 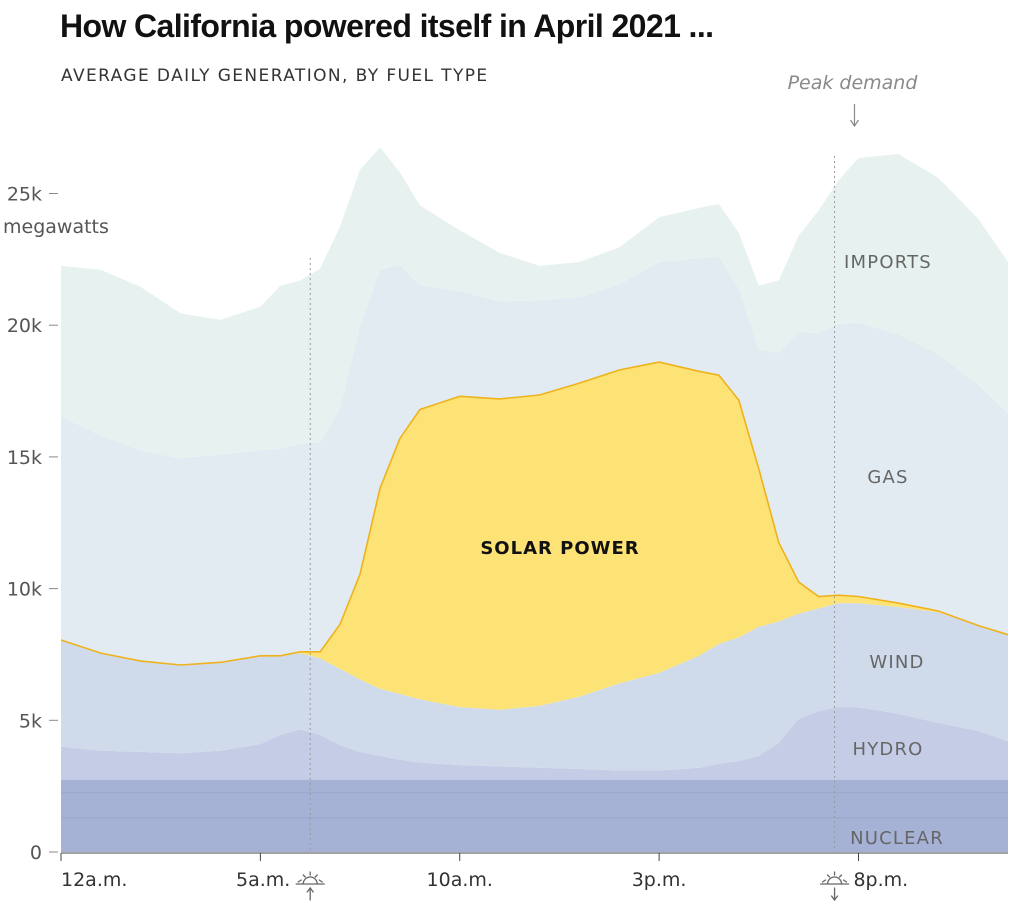 I want to click on x-tick-label: 5a.m., so click(x=263, y=880).